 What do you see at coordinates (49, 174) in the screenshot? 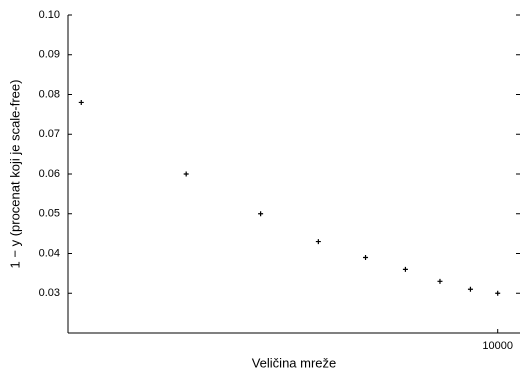
I see `y-tick-label: 0.06` at bounding box center [49, 174].